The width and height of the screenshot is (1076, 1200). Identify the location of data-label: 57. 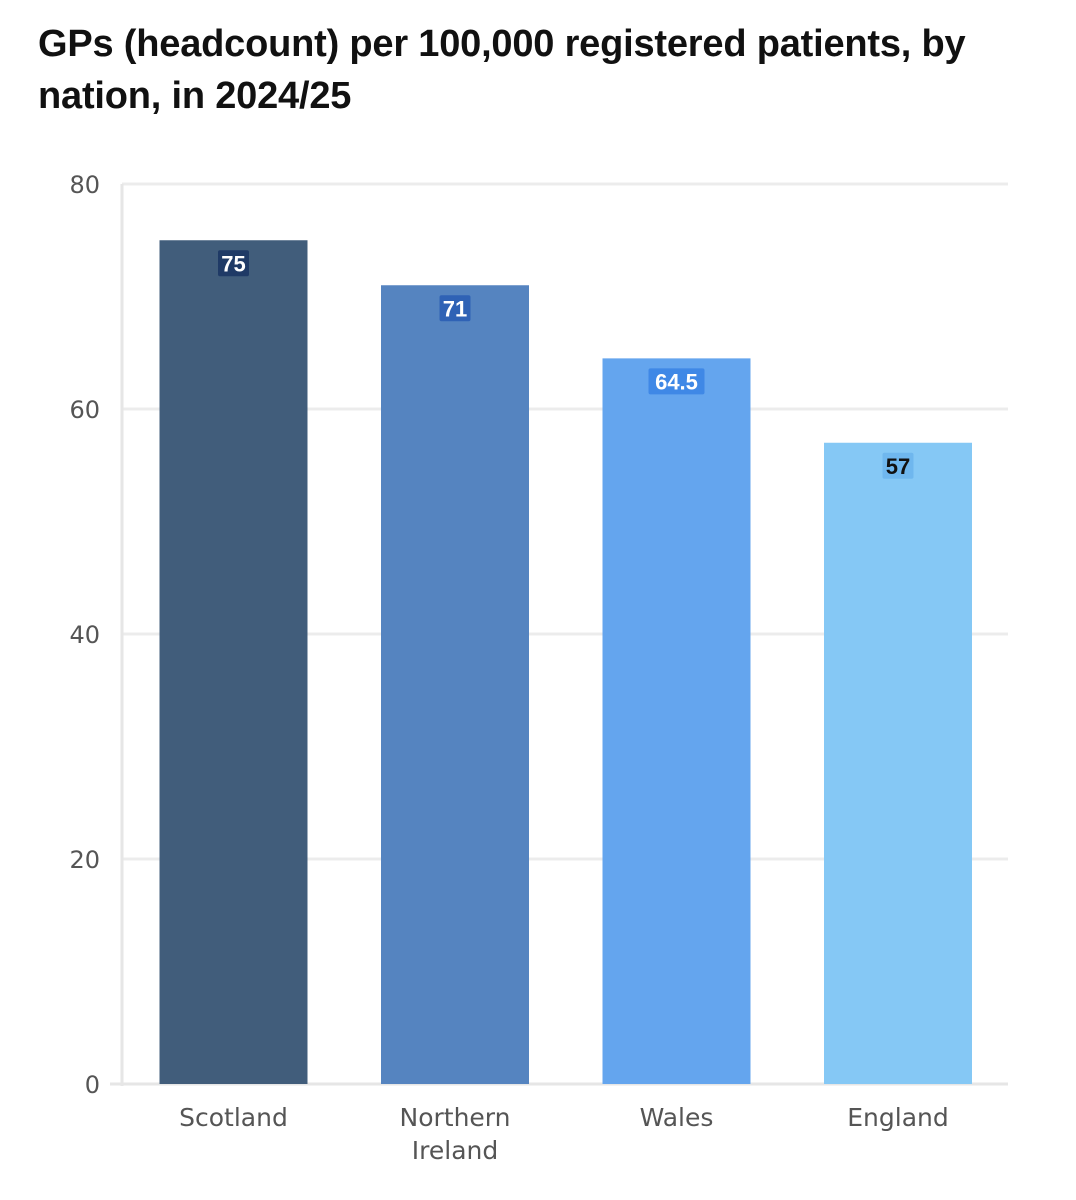
(898, 466).